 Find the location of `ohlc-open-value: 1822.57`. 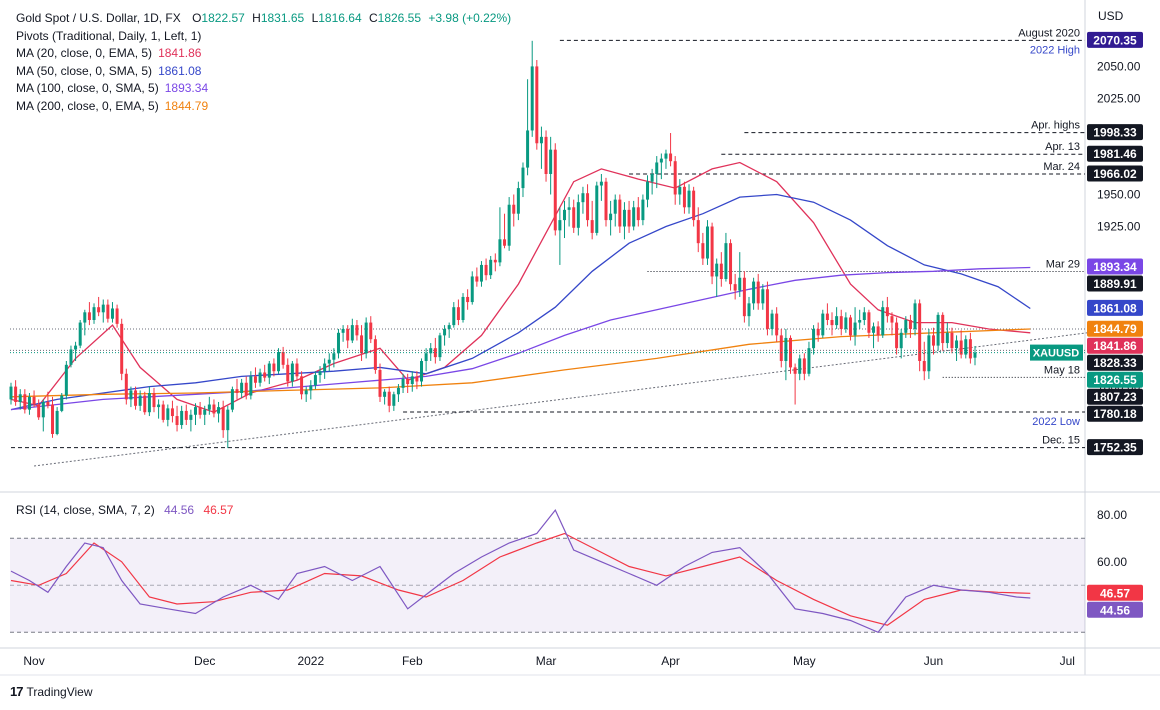

ohlc-open-value: 1822.57 is located at coordinates (223, 18).